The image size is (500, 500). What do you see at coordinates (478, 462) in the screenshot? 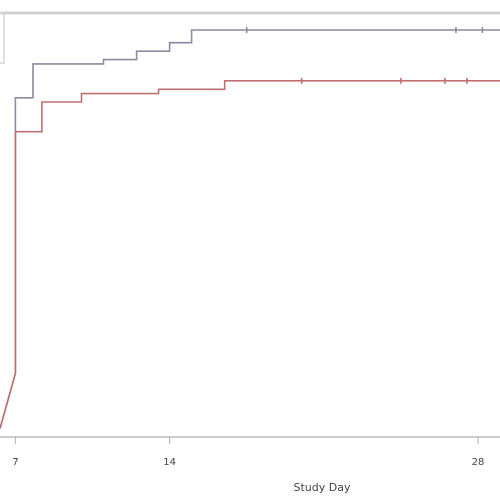
I see `x-tick-label: 28` at bounding box center [478, 462].